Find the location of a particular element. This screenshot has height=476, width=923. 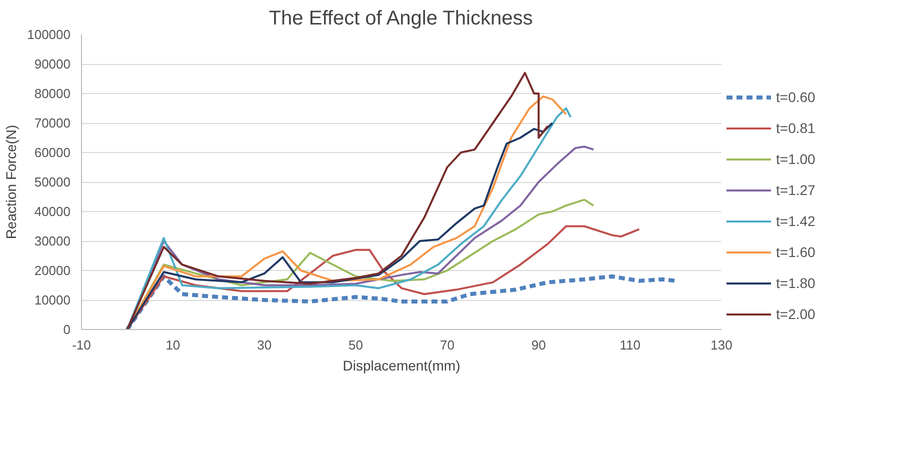

x-tick-label: -10 is located at coordinates (81, 345).